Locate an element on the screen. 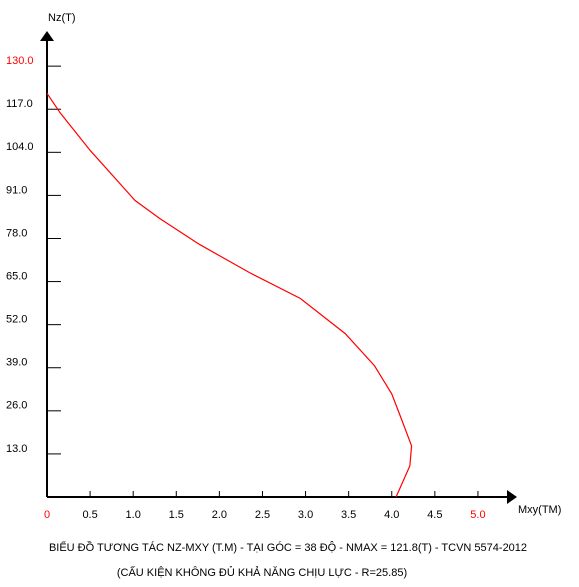 The image size is (579, 587). x-tick-label: 1.0 is located at coordinates (133, 515).